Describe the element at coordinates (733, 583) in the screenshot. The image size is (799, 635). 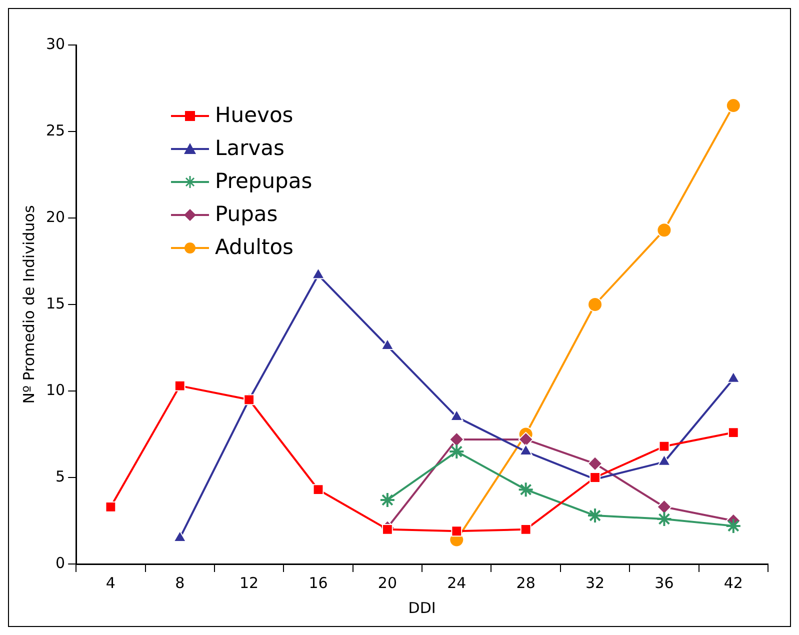
I see `x-tick-label: 42` at that location.